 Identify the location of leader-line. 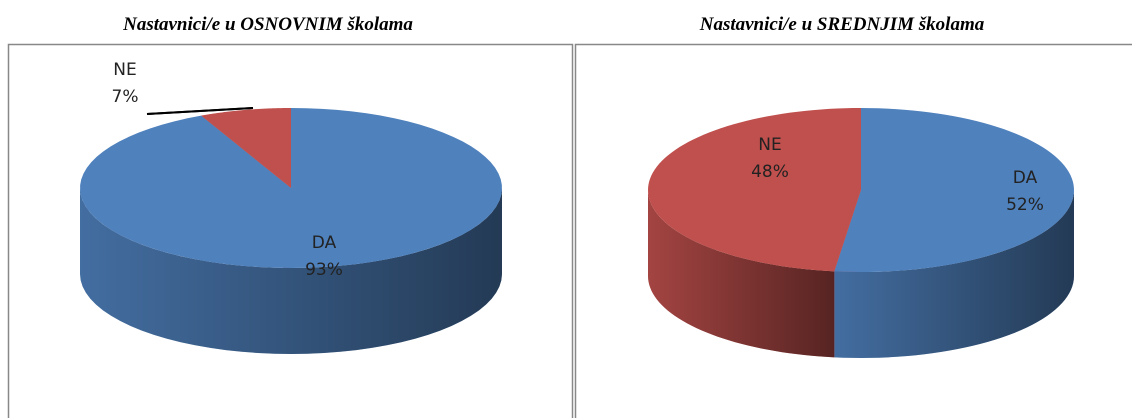
(200, 111).